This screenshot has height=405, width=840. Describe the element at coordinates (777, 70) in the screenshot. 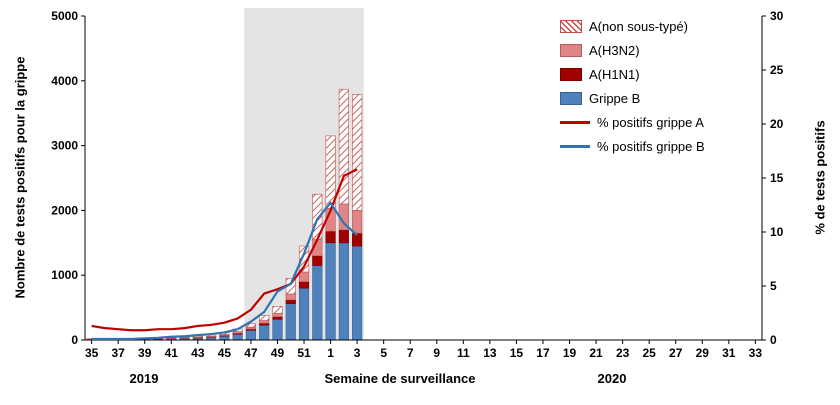

I see `y-right-tick-label: 25` at that location.